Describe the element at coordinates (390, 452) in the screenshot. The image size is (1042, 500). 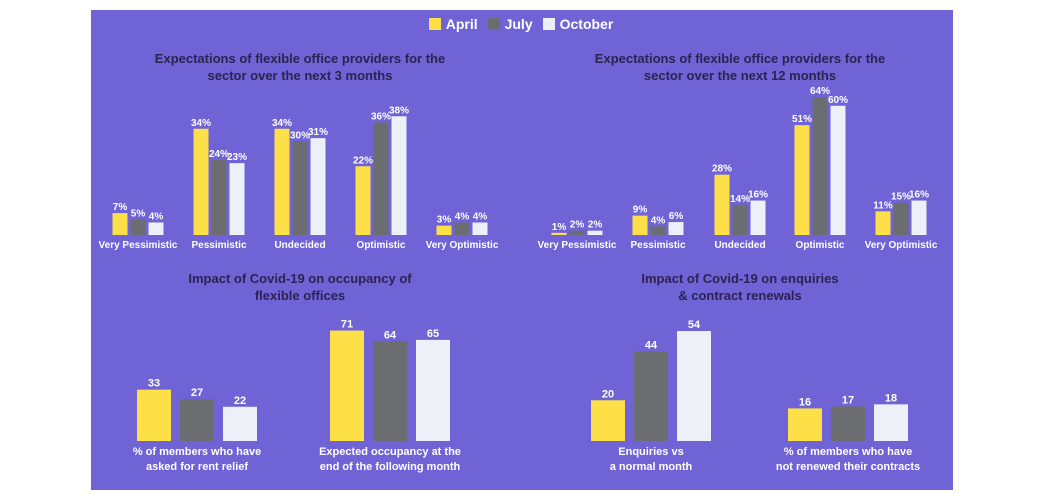
I see `category-label: Expected occupancy at the` at that location.